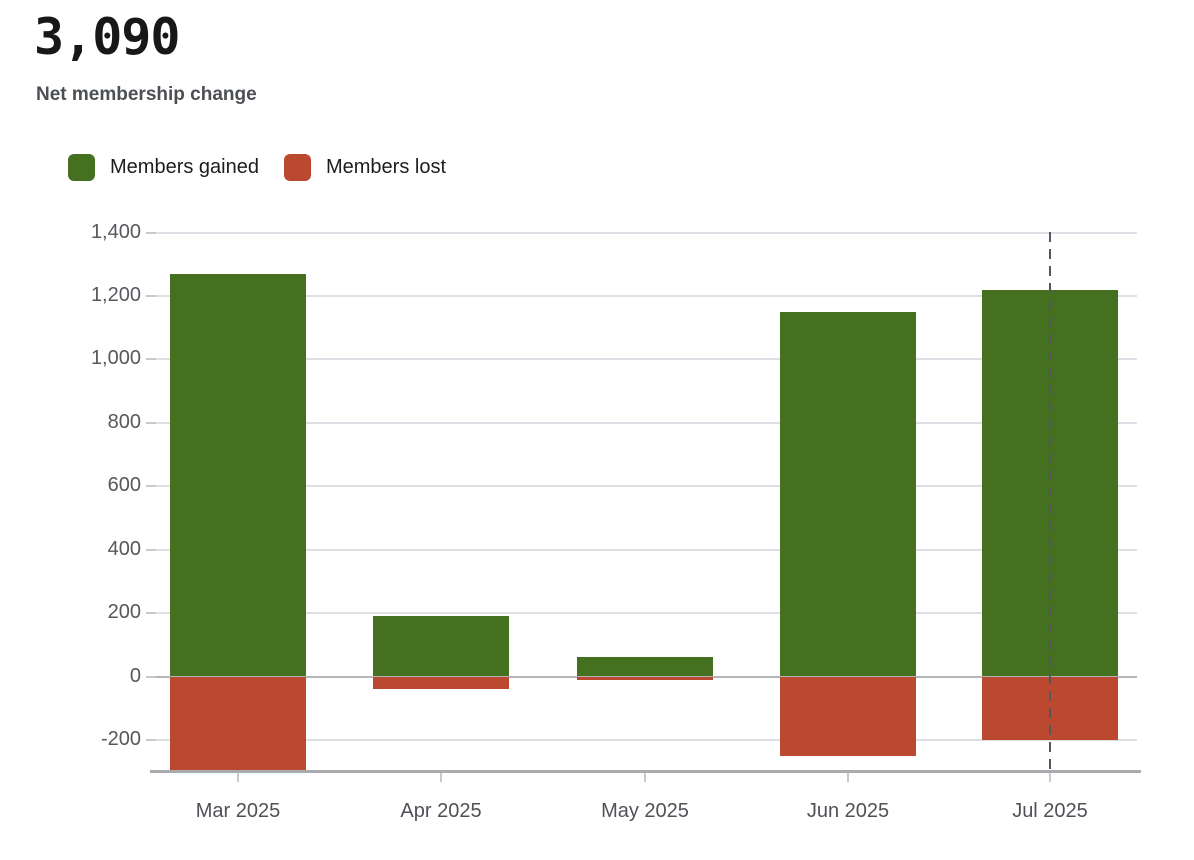 Image resolution: width=1194 pixels, height=860 pixels. Describe the element at coordinates (238, 475) in the screenshot. I see `bar-members-gained-mar-2025` at that location.